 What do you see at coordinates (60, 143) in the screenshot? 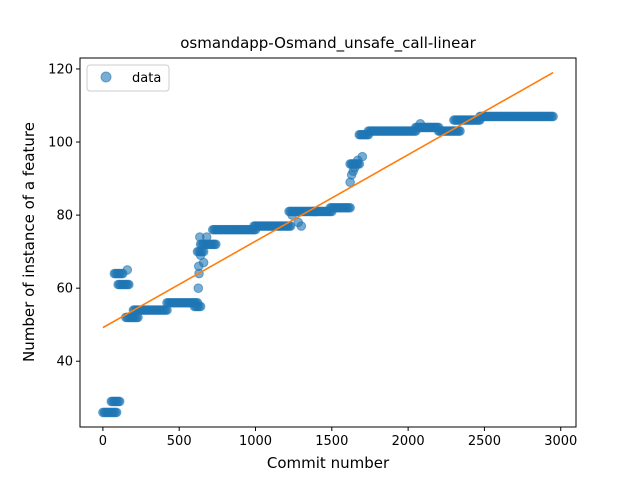
I see `y-tick-label: 100` at bounding box center [60, 143].